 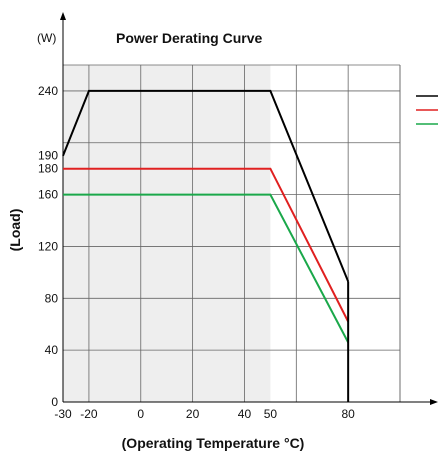 What do you see at coordinates (48, 156) in the screenshot?
I see `y-tick-label: 190` at bounding box center [48, 156].